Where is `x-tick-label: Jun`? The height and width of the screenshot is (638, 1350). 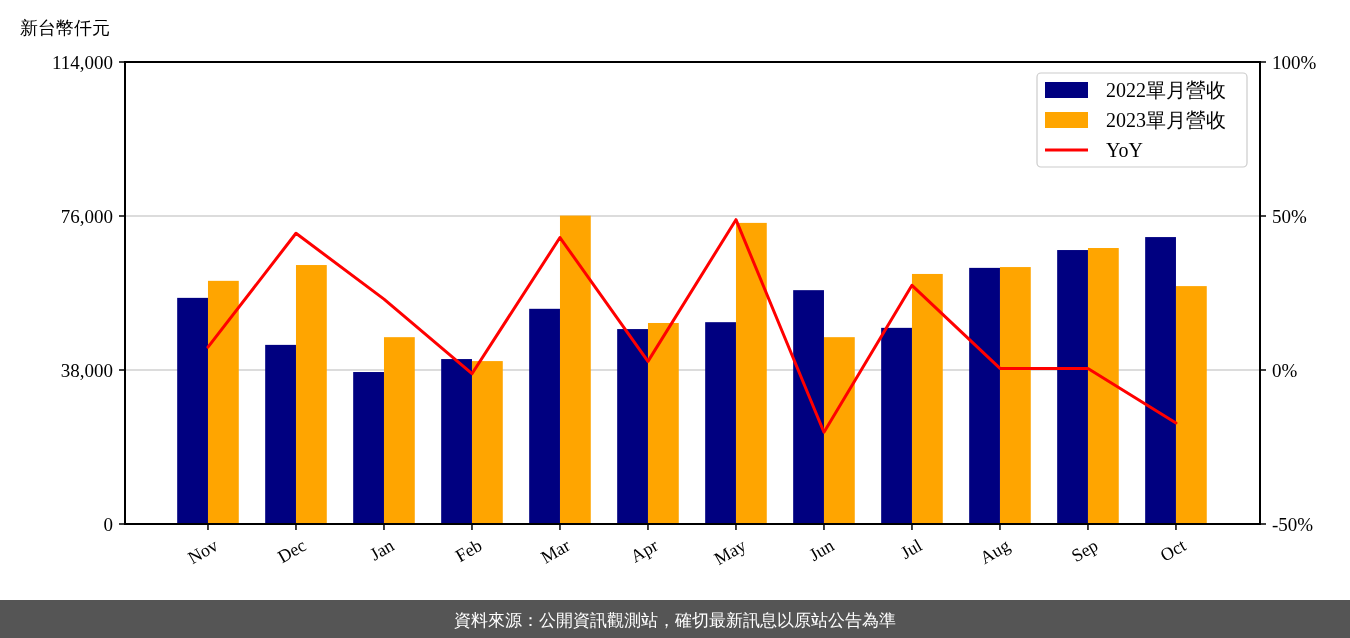
x-tick-label: Jun is located at coordinates (821, 550).